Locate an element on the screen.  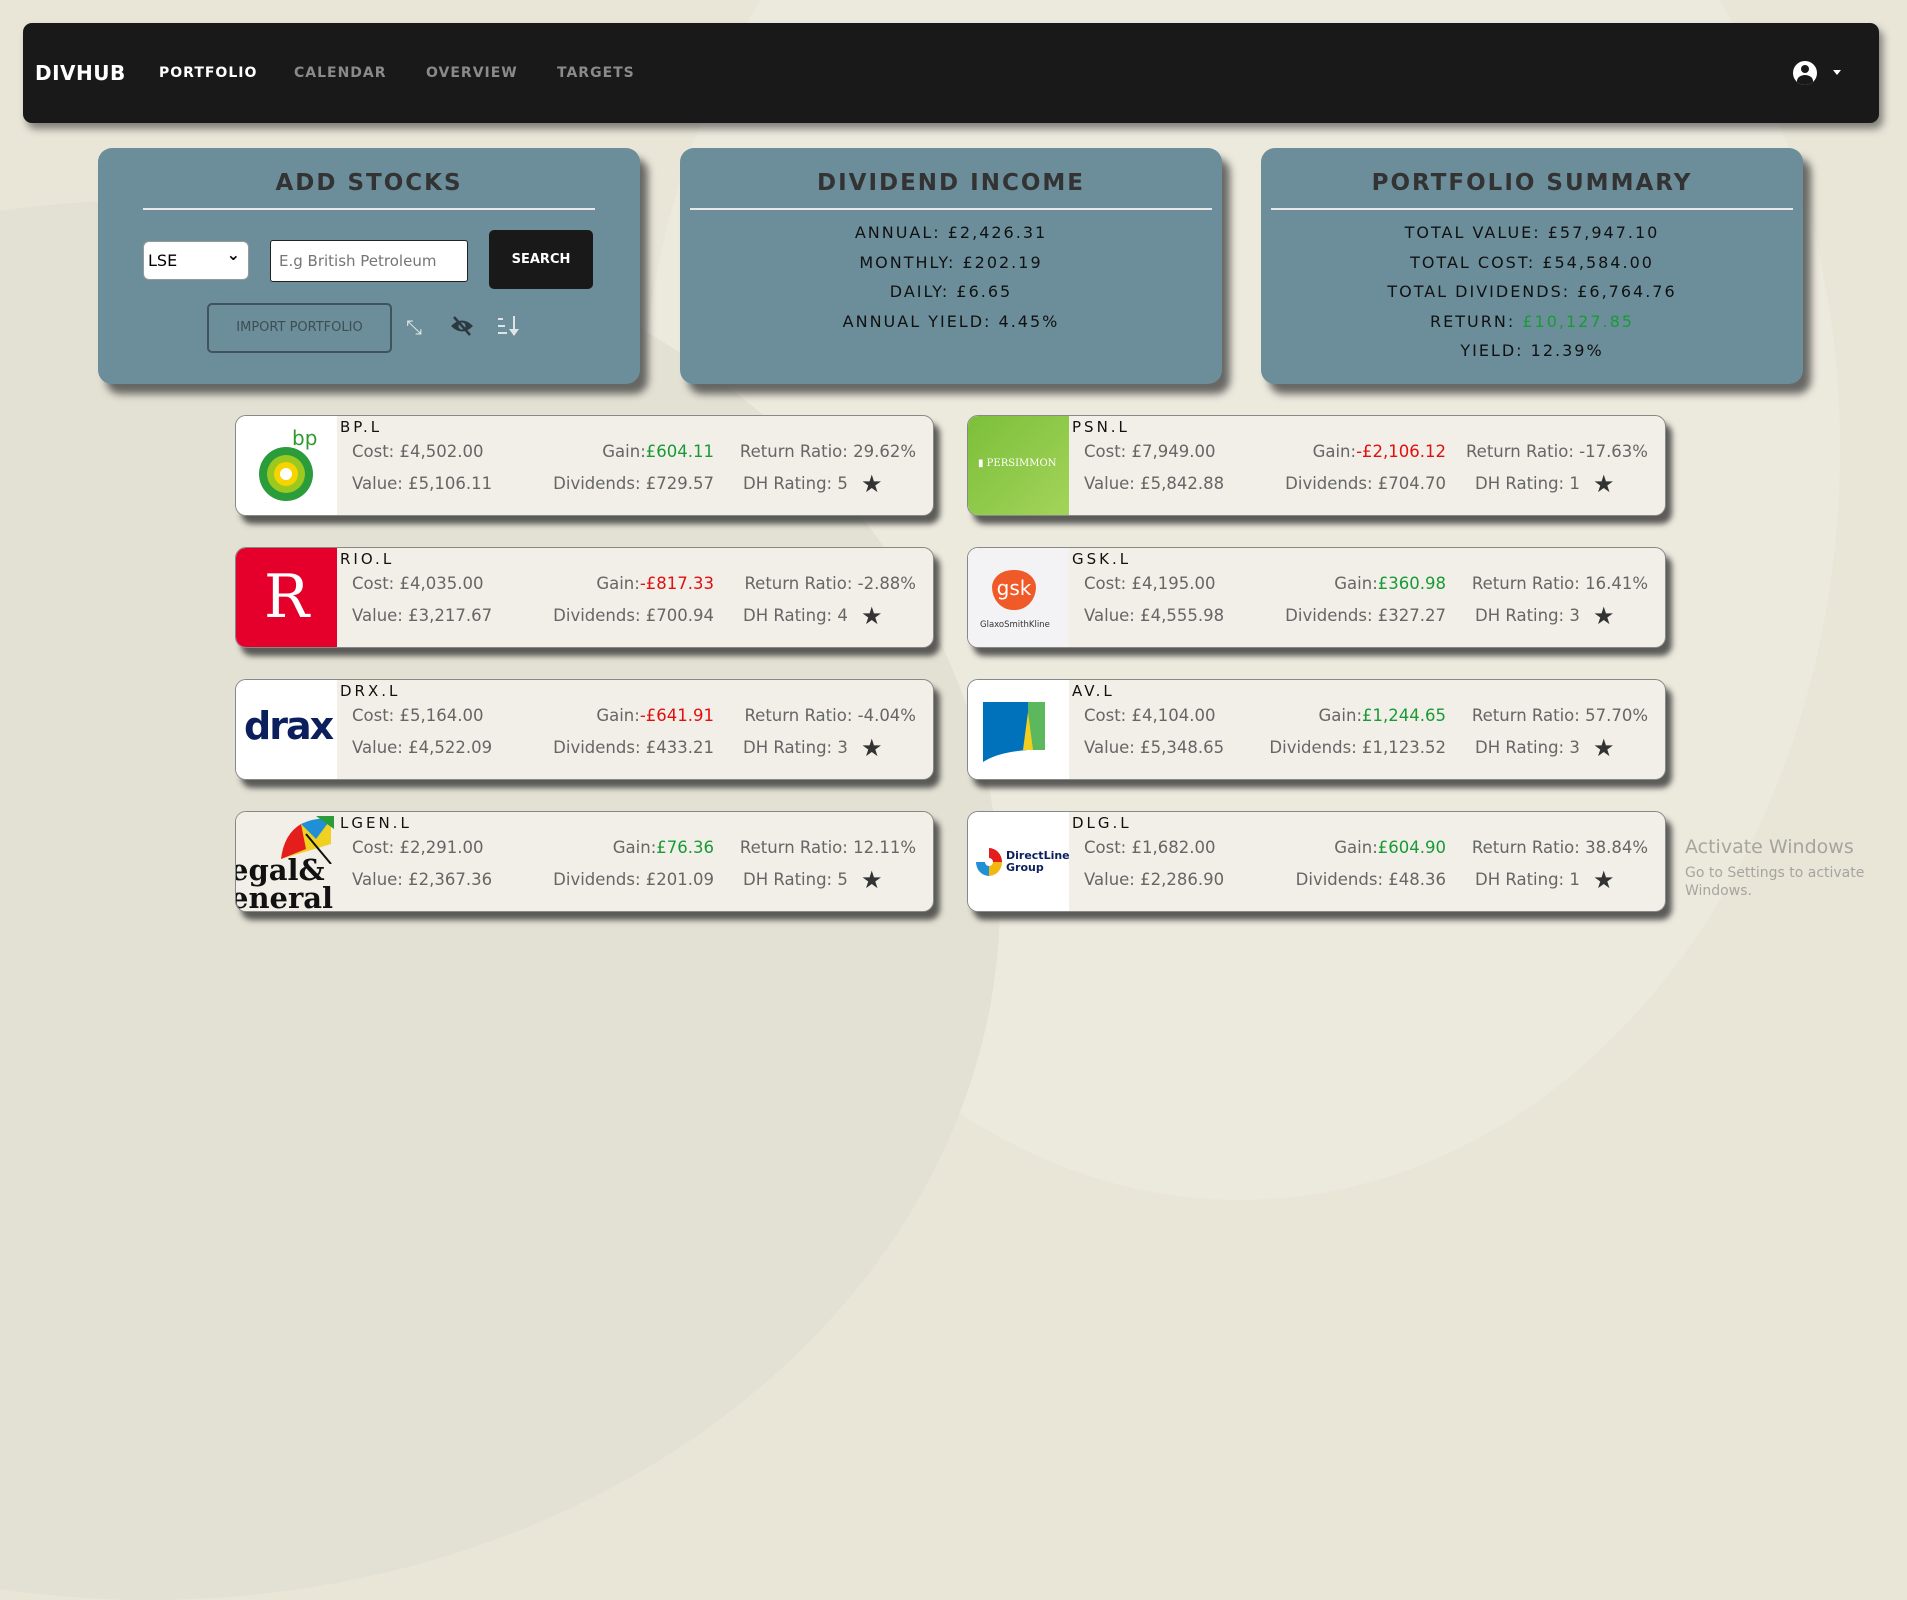
cost: Cost: £4,035.00 is located at coordinates (418, 583).